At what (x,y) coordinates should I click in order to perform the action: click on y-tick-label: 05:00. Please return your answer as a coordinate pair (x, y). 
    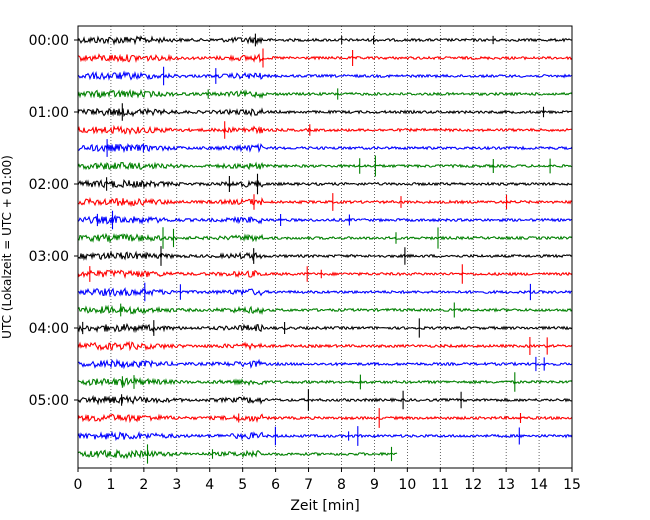
    Looking at the image, I should click on (49, 401).